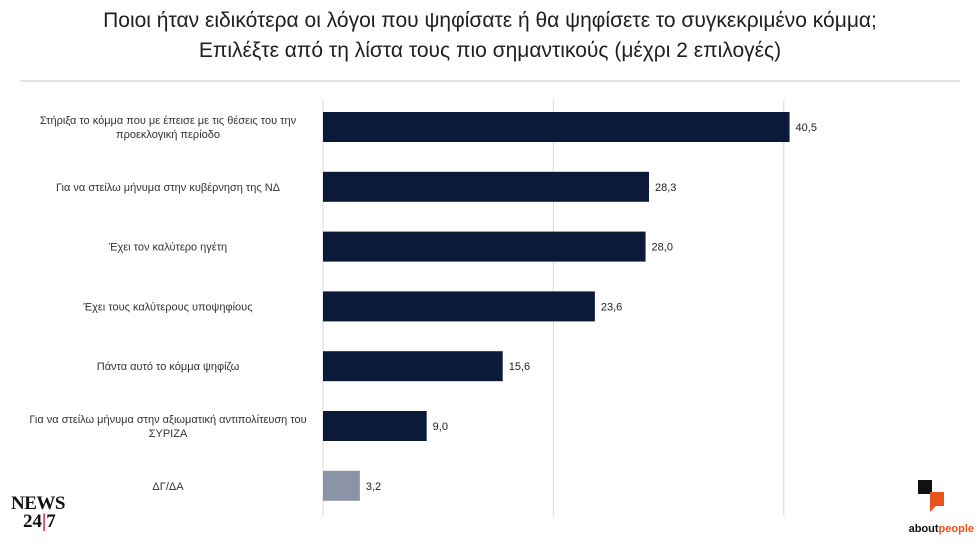 The image size is (980, 547). Describe the element at coordinates (168, 307) in the screenshot. I see `category-label: Έχει τους καλύτερους υποψηφίους` at that location.